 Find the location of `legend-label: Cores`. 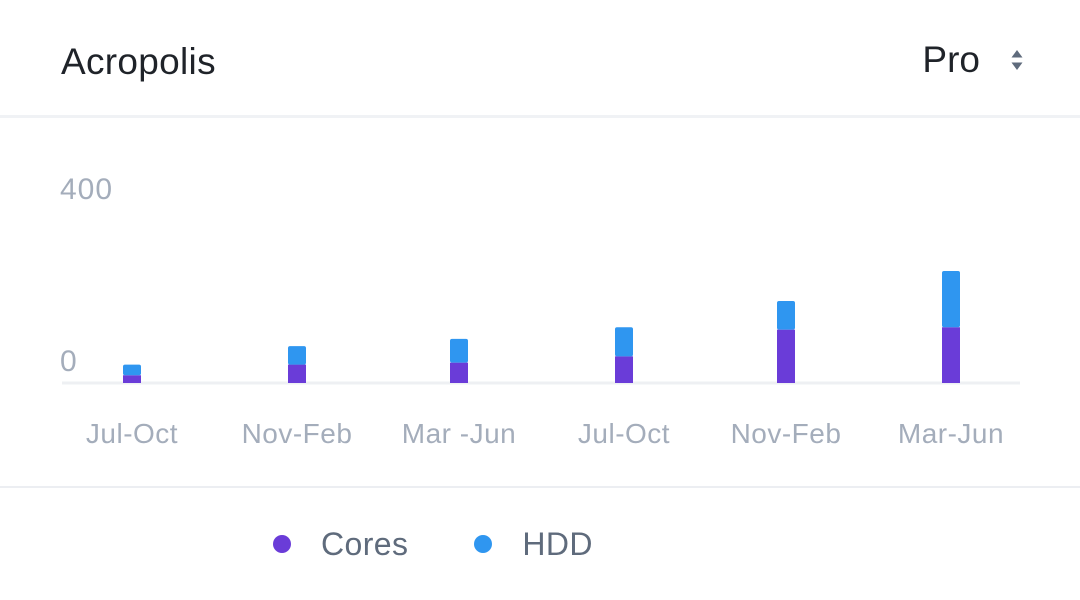

legend-label: Cores is located at coordinates (365, 543).